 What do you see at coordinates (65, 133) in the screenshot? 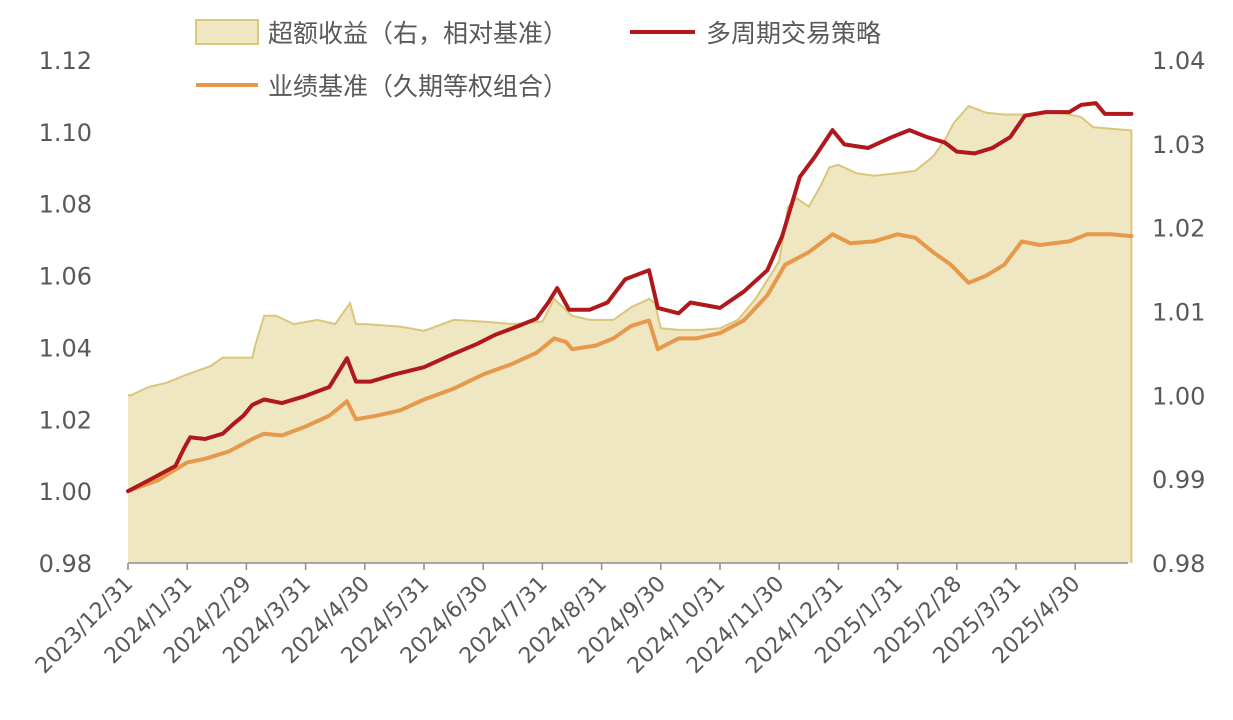
I see `left-y-tick-label: 1.10` at bounding box center [65, 133].